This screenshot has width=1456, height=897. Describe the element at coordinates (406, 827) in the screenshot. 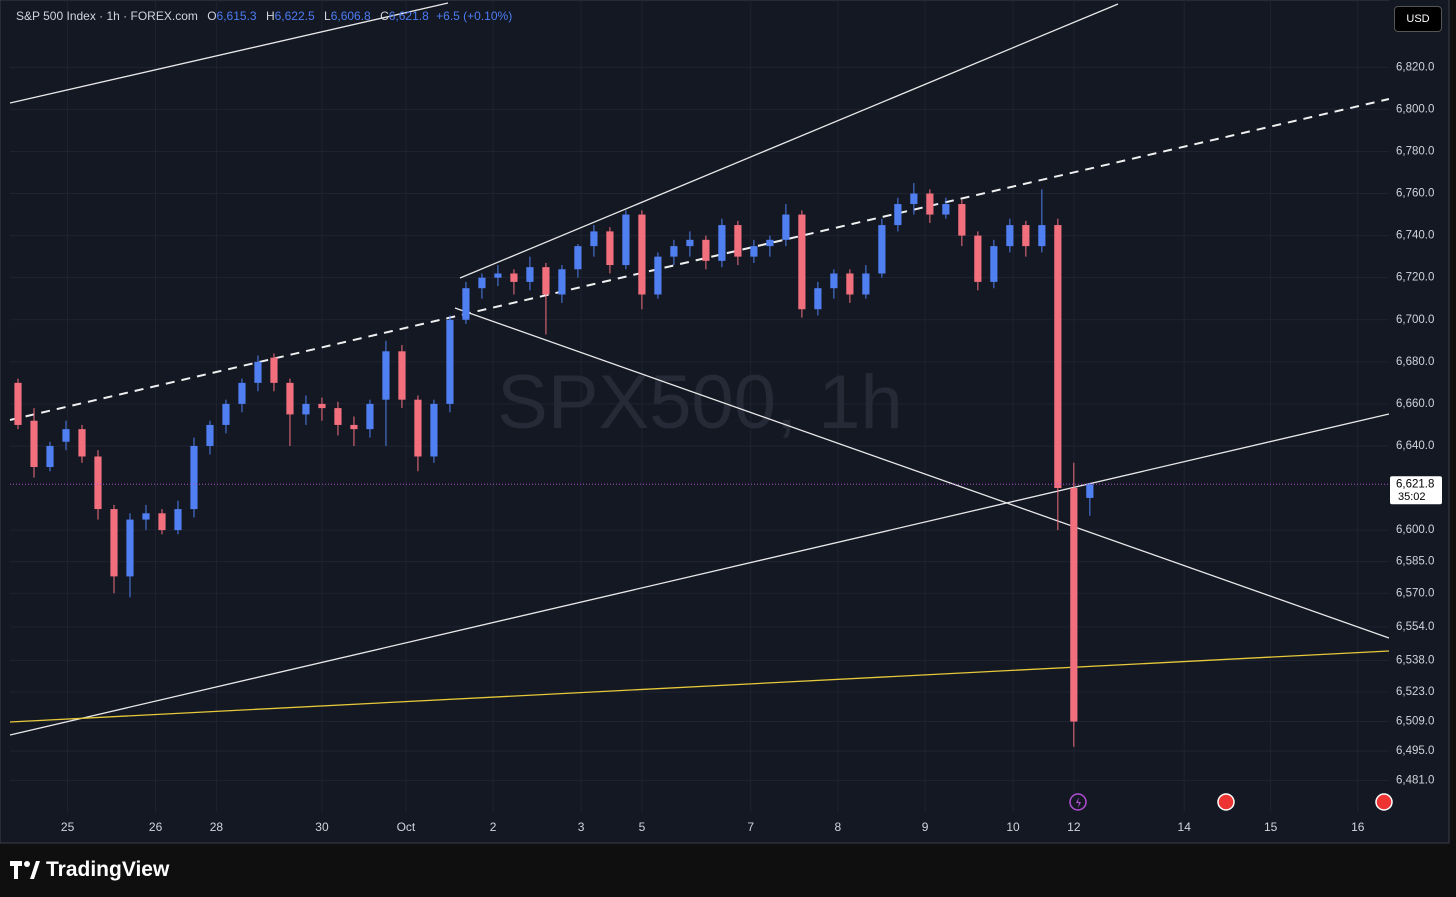

I see `x-tick-label: Oct` at that location.